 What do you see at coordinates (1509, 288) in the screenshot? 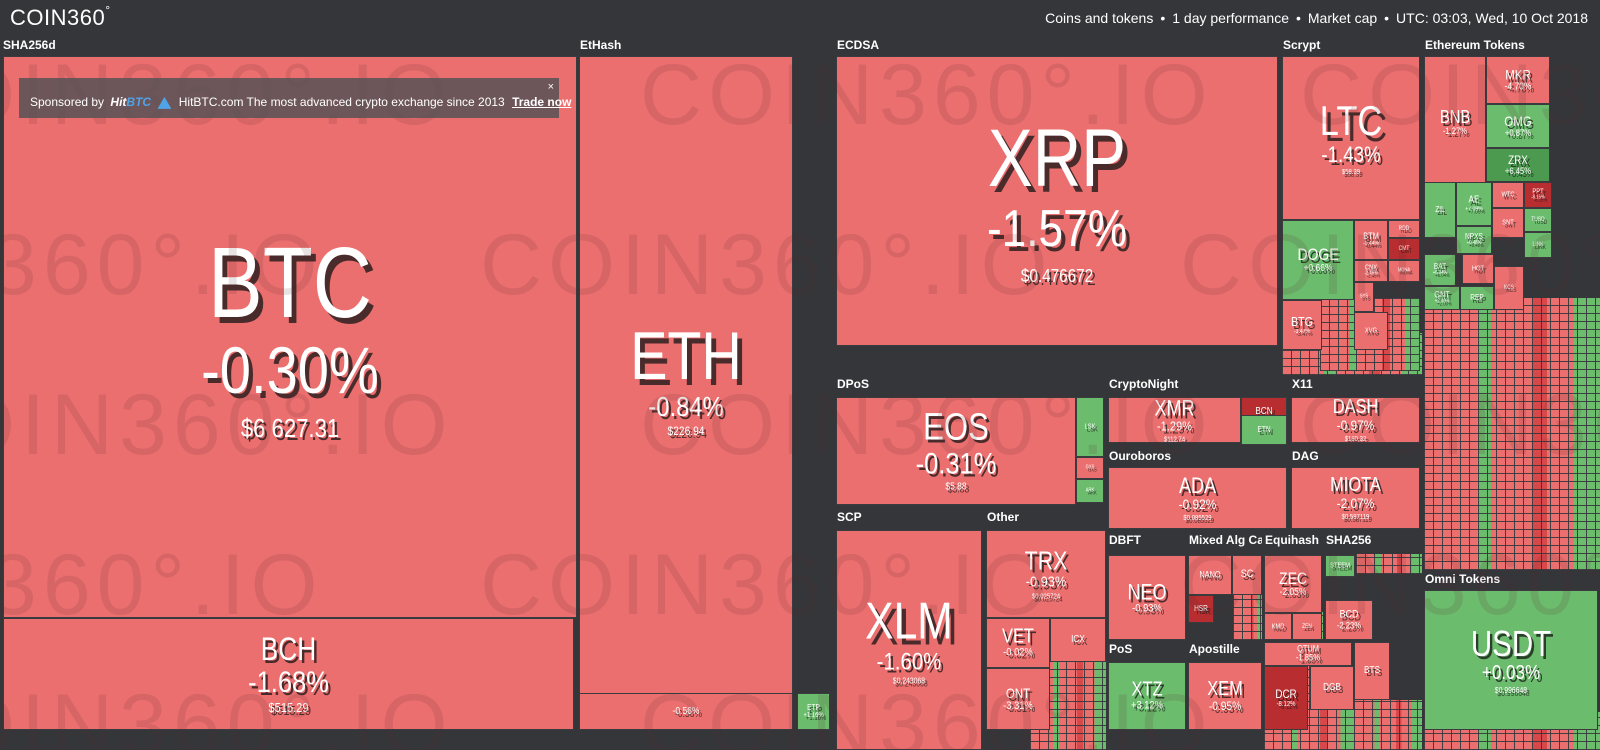
I see `coin-tile-kcs: KCS` at bounding box center [1509, 288].